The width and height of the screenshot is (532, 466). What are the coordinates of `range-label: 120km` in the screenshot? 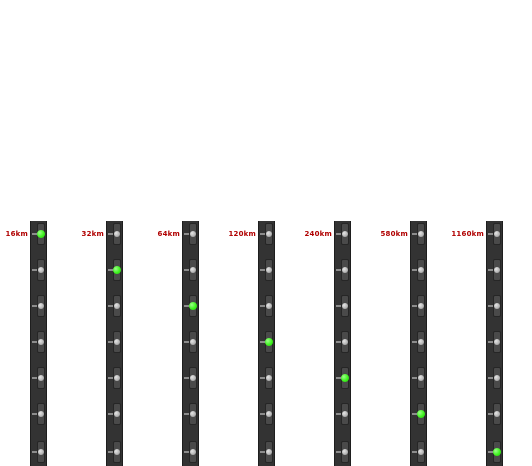 It's located at (242, 234).